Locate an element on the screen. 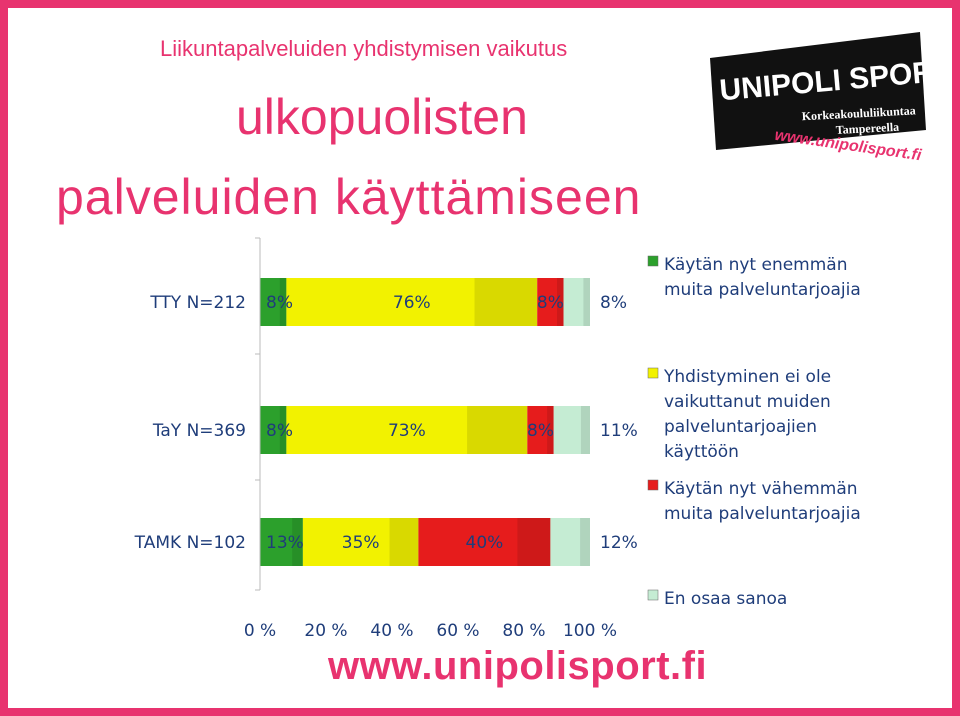 Image resolution: width=960 pixels, height=716 pixels. logo-background is located at coordinates (818, 91).